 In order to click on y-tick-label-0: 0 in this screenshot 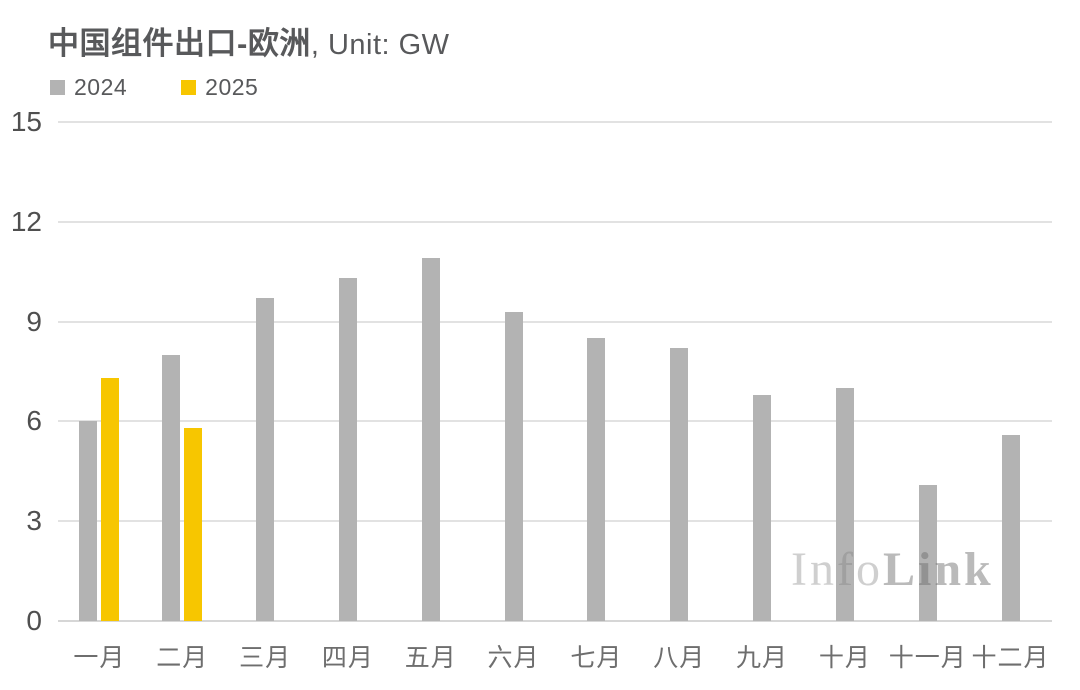, I will do `click(34, 620)`.